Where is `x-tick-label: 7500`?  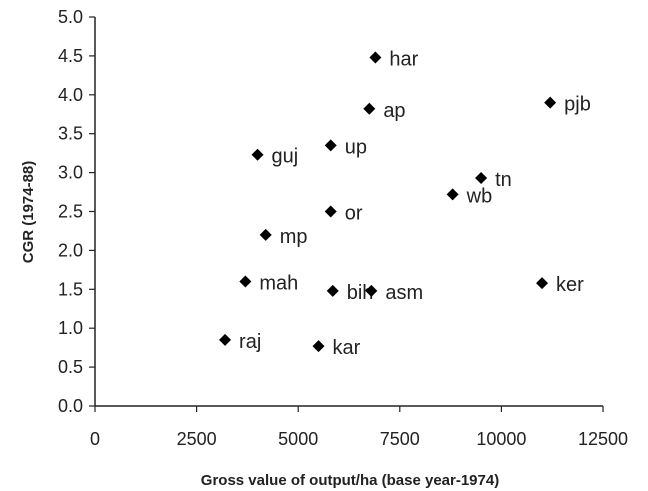
x-tick-label: 7500 is located at coordinates (400, 439).